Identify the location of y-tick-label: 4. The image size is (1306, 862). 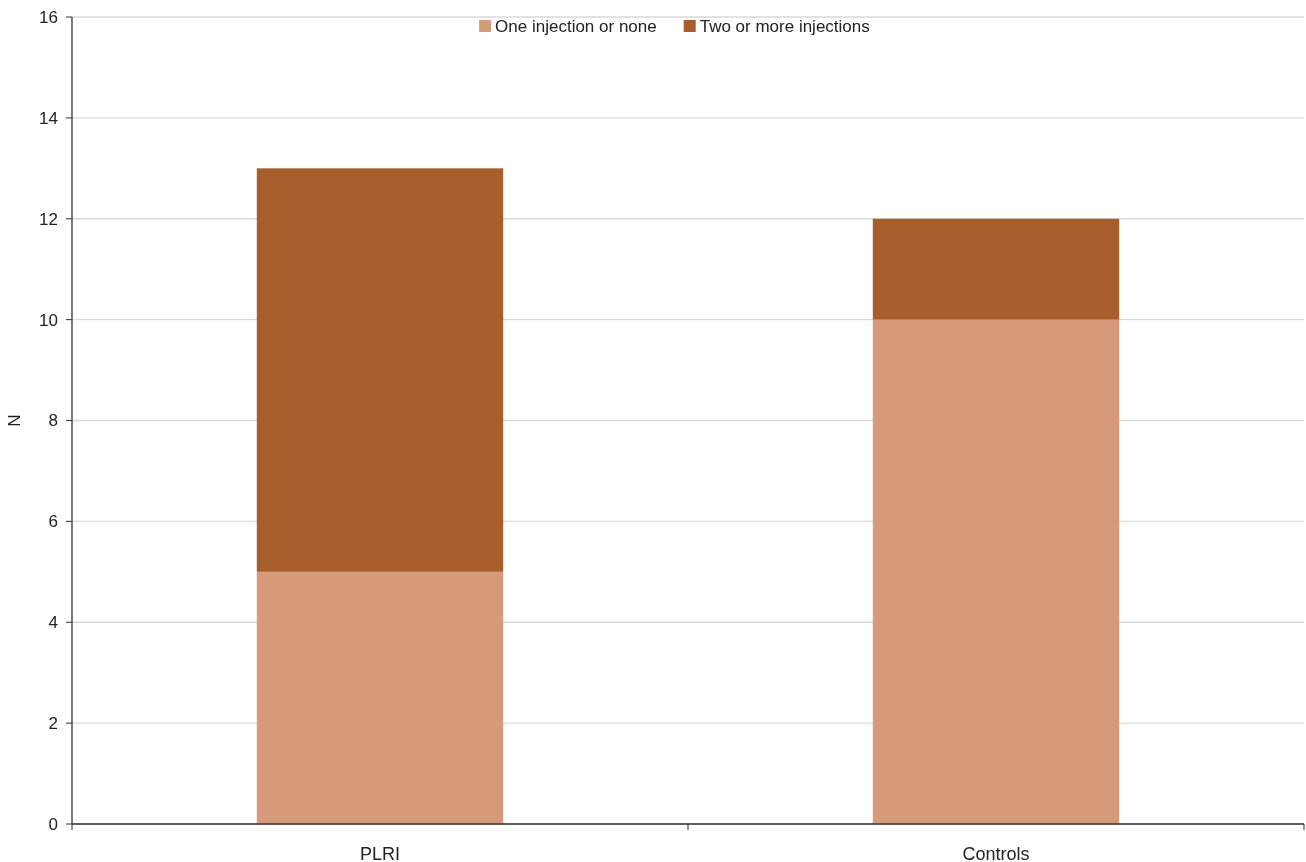
(53, 623).